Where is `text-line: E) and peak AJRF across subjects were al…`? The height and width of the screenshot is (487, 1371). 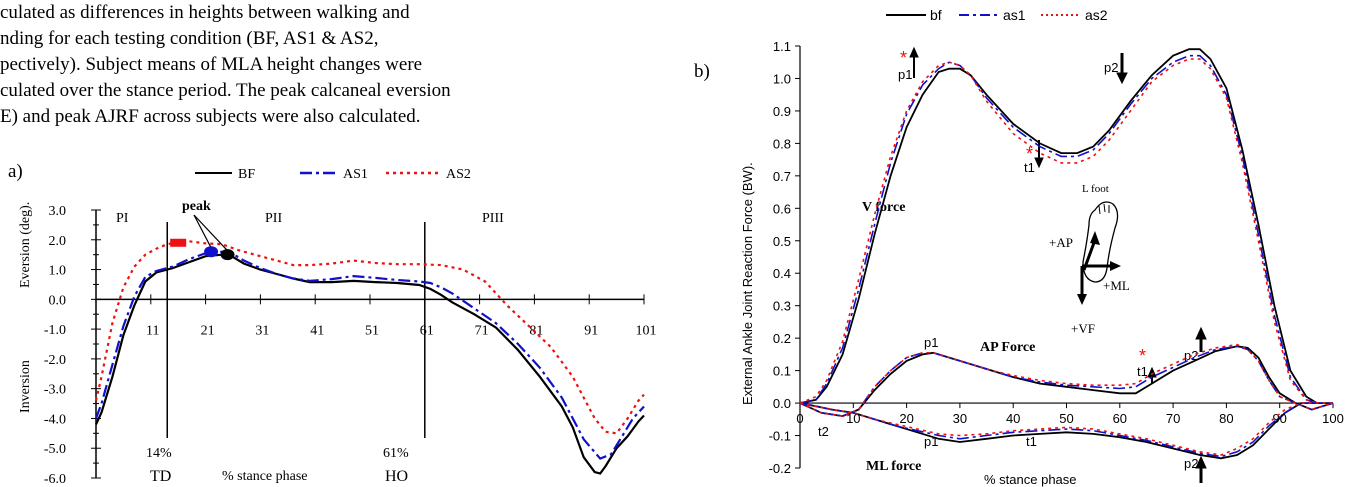 text-line: E) and peak AJRF across subjects were al… is located at coordinates (210, 116).